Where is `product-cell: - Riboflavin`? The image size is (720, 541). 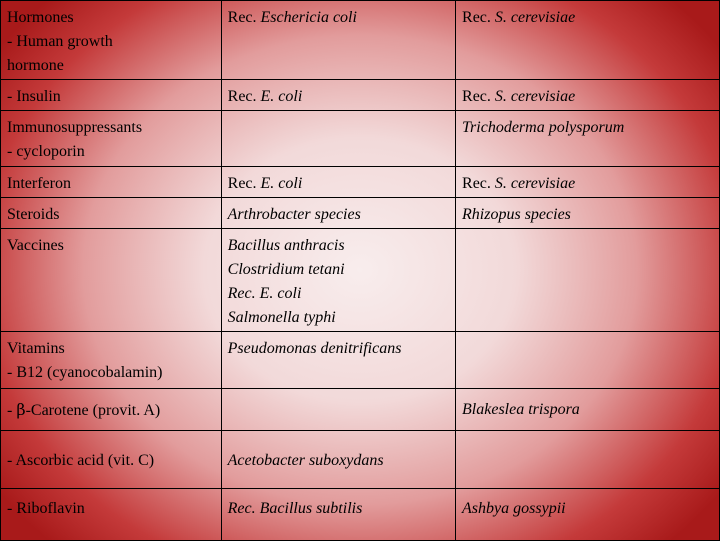 product-cell: - Riboflavin is located at coordinates (111, 514).